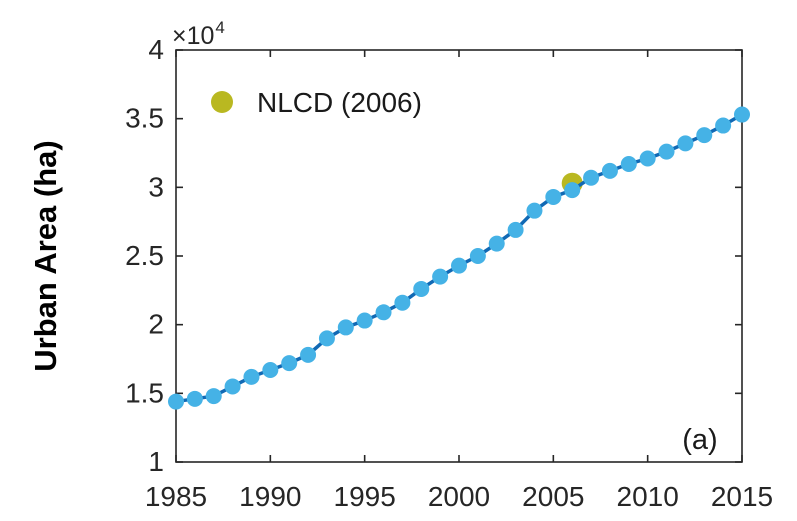 The width and height of the screenshot is (797, 521). I want to click on y-tick-label: 2, so click(156, 324).